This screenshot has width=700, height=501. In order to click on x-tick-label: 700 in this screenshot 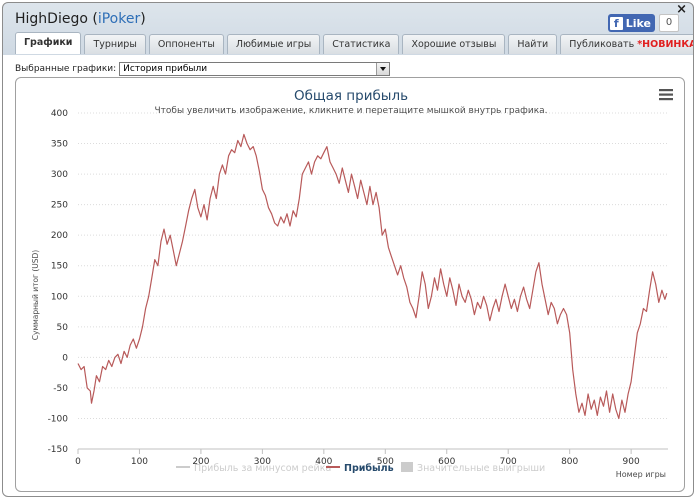, I will do `click(508, 462)`.